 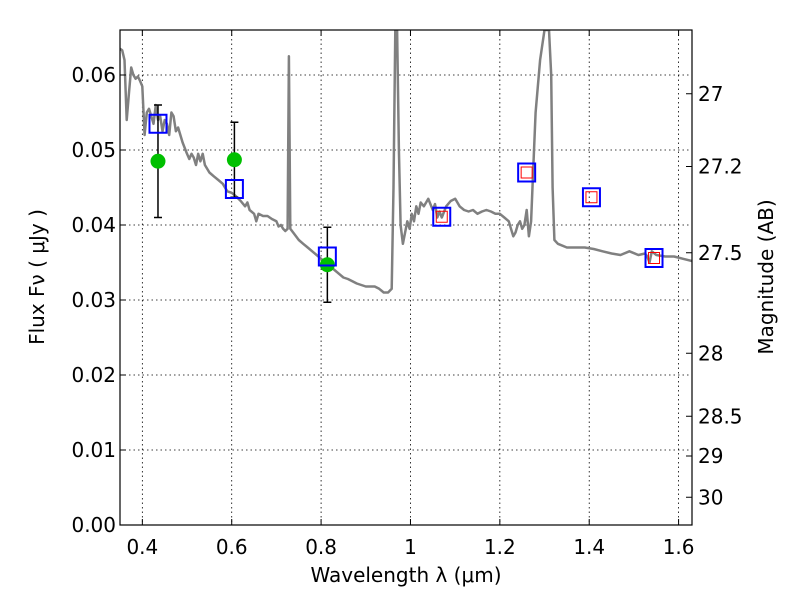 What do you see at coordinates (710, 497) in the screenshot?
I see `right-tick-label: 30` at bounding box center [710, 497].